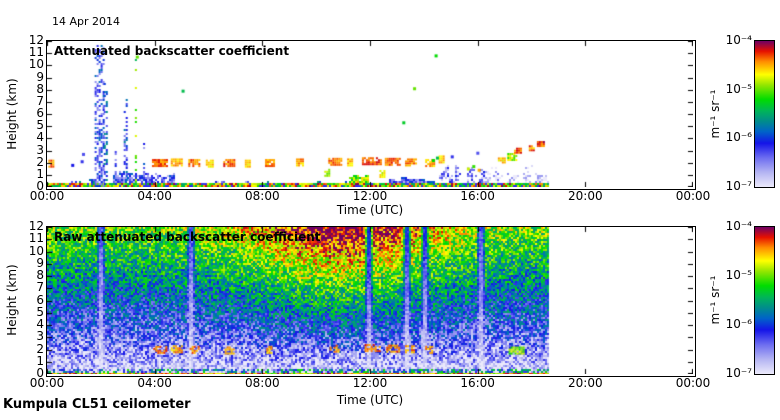  I want to click on top-colorbar, so click(764, 114).